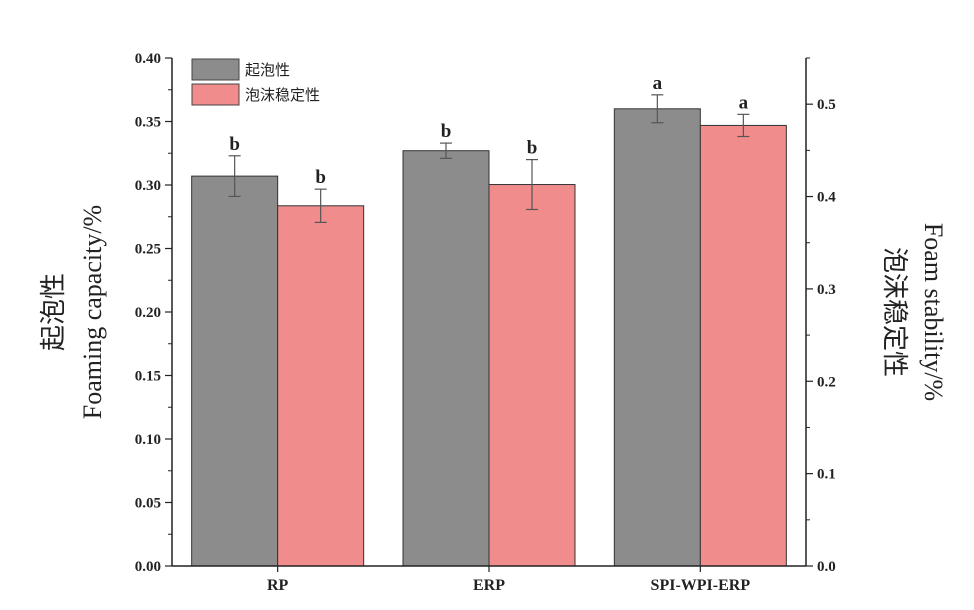 The image size is (974, 610). What do you see at coordinates (826, 567) in the screenshot?
I see `y-right-tick-label: 0.0` at bounding box center [826, 567].